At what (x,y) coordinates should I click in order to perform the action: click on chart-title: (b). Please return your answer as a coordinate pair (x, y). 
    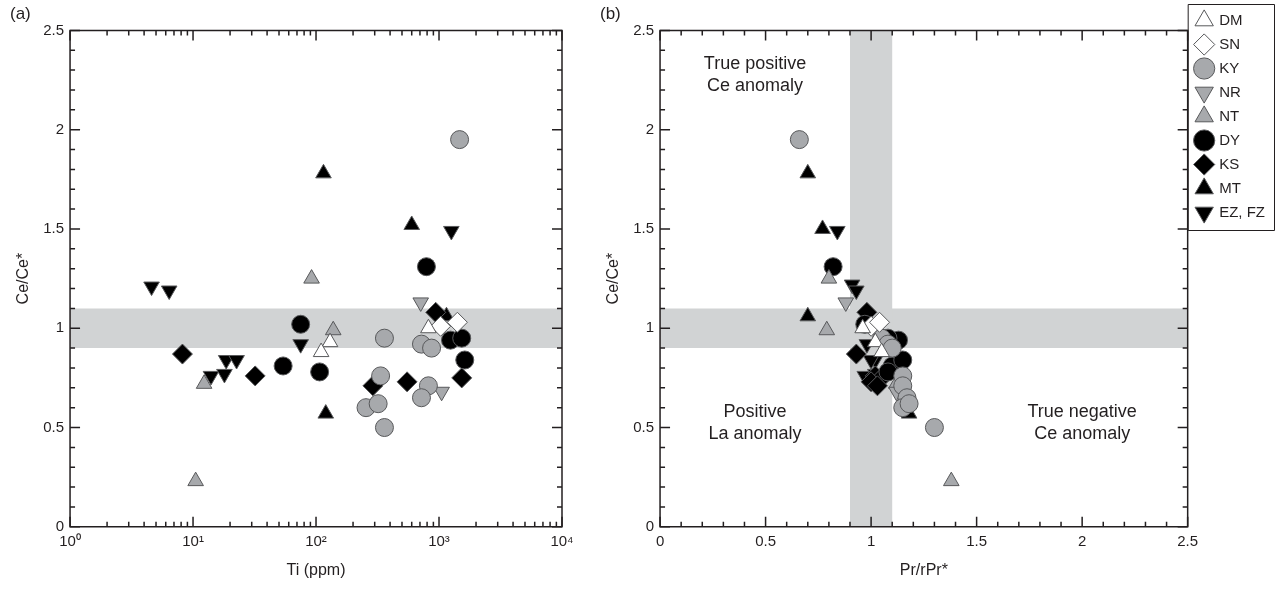
    Looking at the image, I should click on (610, 13).